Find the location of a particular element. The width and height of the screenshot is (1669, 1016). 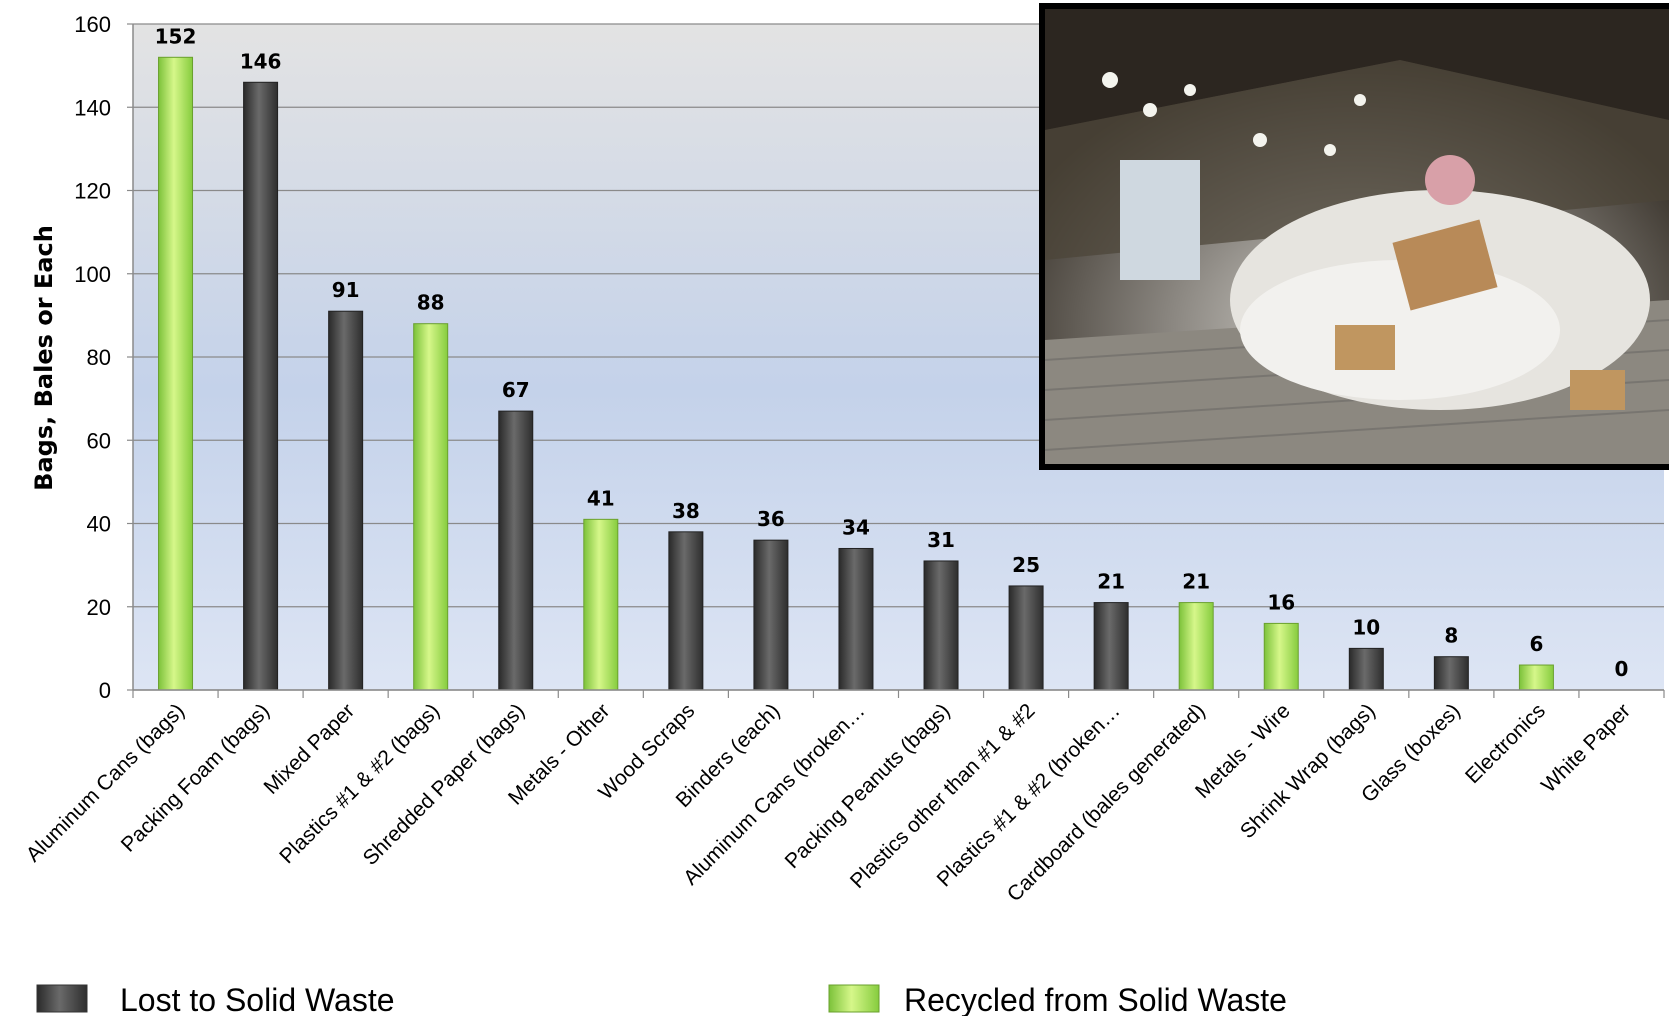

y-tick-label: 100 is located at coordinates (92, 274).